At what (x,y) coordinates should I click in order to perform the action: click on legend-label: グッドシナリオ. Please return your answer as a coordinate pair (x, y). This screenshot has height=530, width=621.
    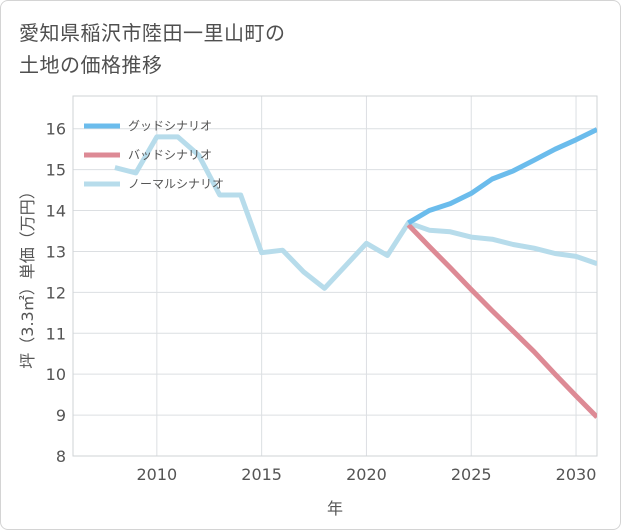
    Looking at the image, I should click on (170, 126).